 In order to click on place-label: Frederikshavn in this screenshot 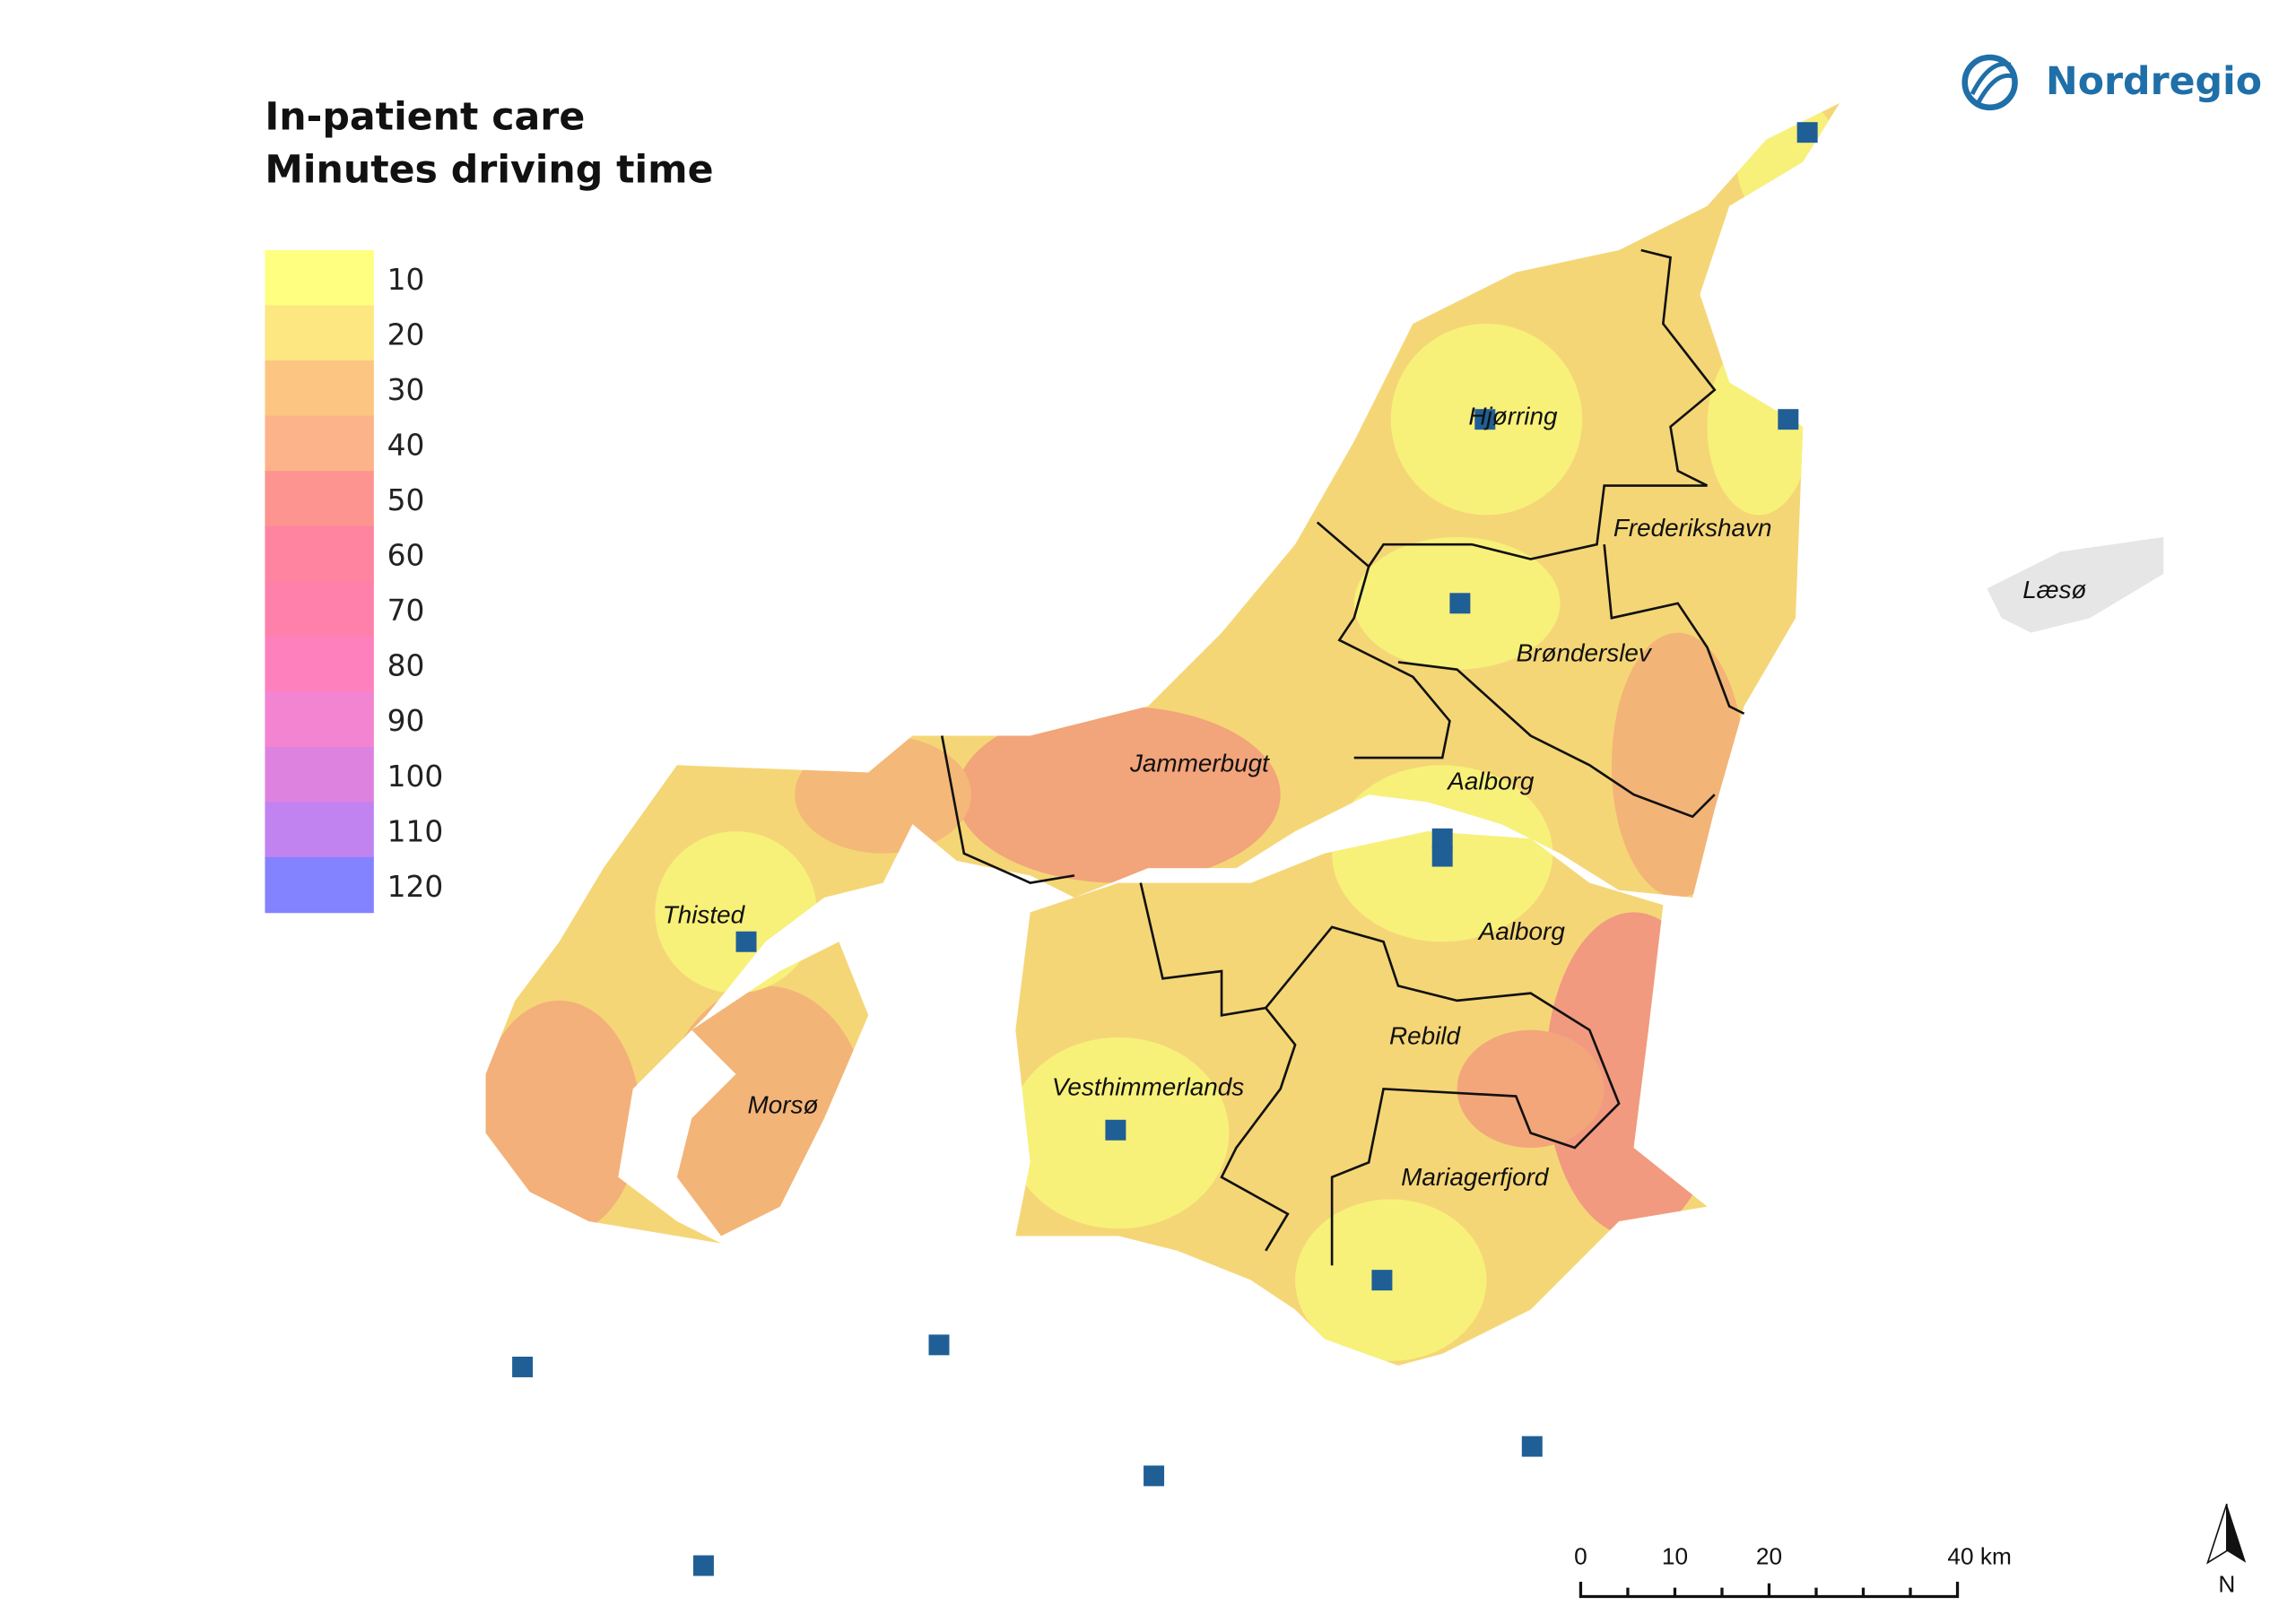, I will do `click(1692, 528)`.